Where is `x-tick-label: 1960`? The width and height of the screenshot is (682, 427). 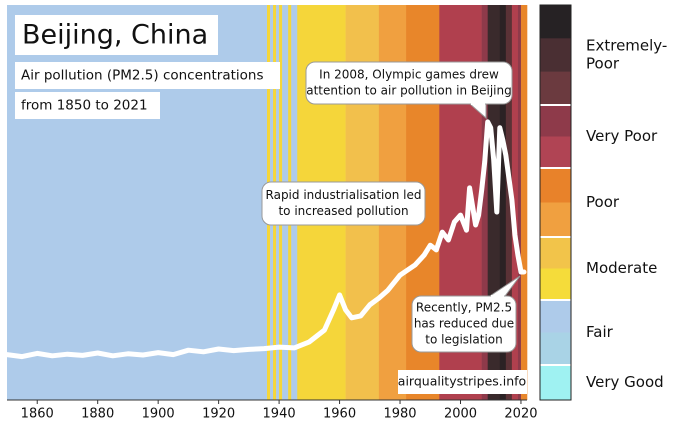
x-tick-label: 1960 is located at coordinates (339, 414).